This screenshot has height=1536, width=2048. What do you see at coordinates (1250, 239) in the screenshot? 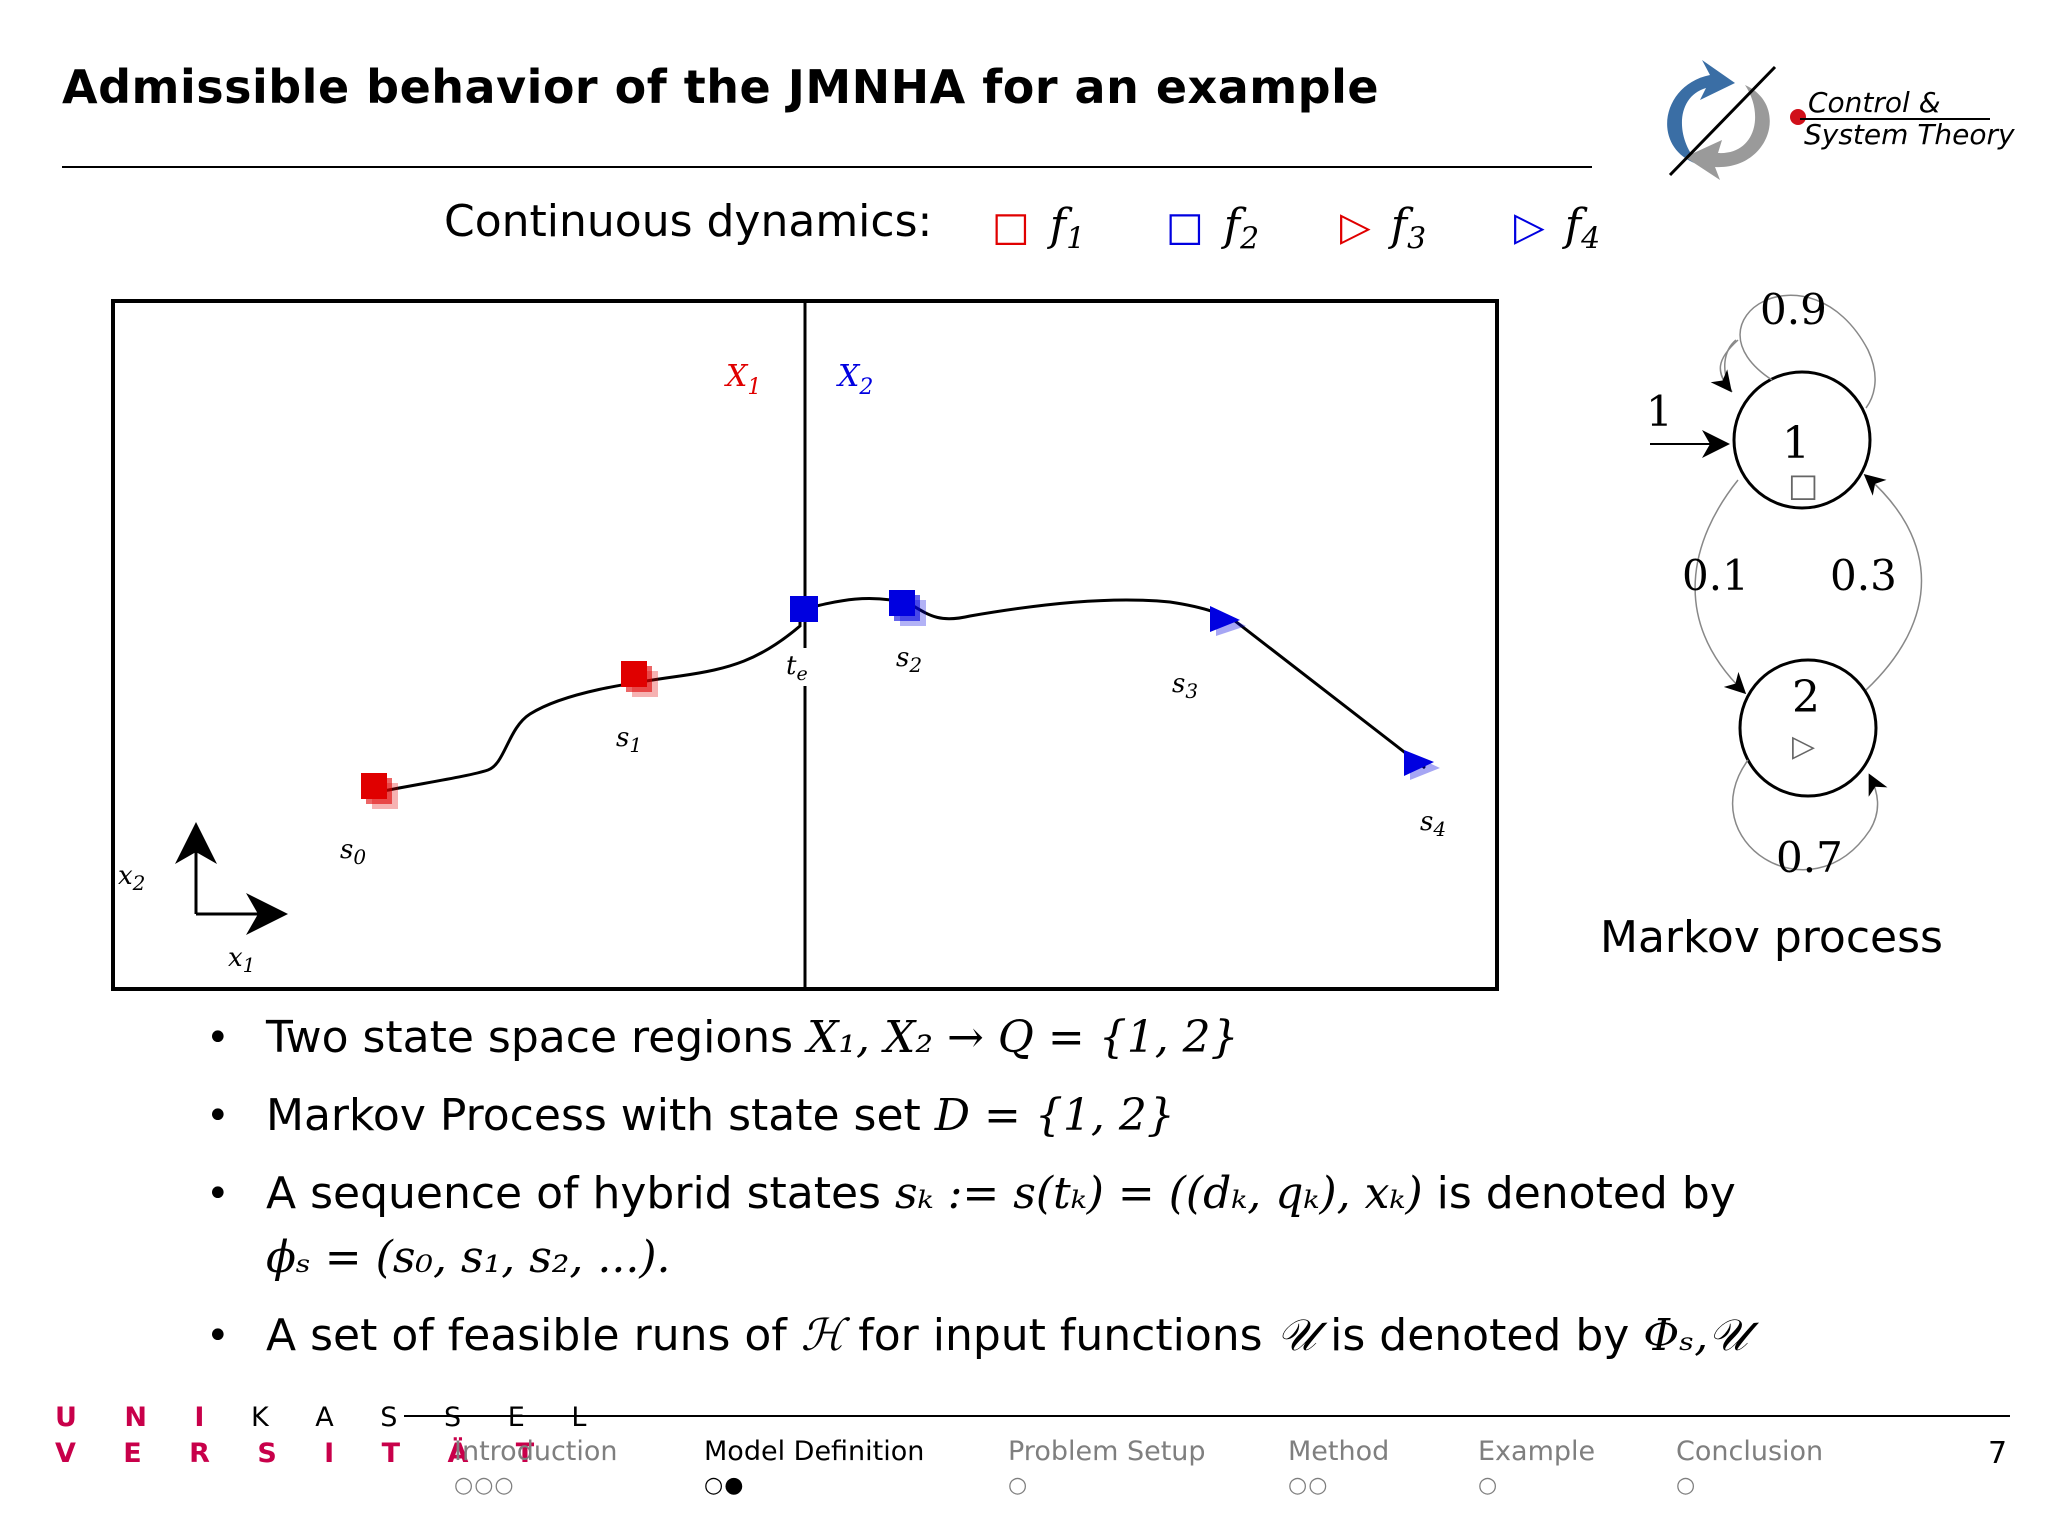
I see `legend-f2-sub: 2` at bounding box center [1250, 239].